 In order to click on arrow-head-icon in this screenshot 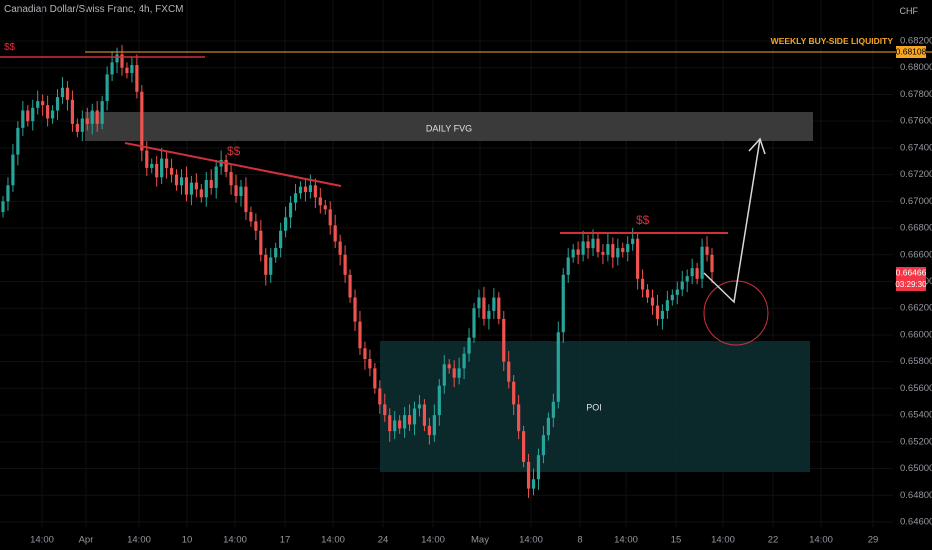, I will do `click(757, 146)`.